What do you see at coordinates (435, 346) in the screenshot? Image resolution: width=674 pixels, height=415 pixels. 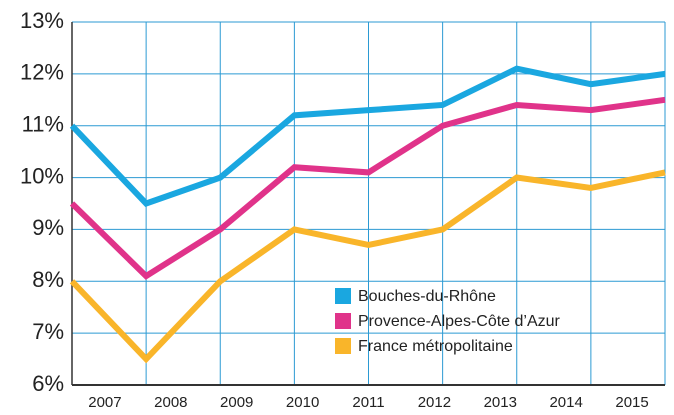 I see `legend-label: France métropolitaine` at bounding box center [435, 346].